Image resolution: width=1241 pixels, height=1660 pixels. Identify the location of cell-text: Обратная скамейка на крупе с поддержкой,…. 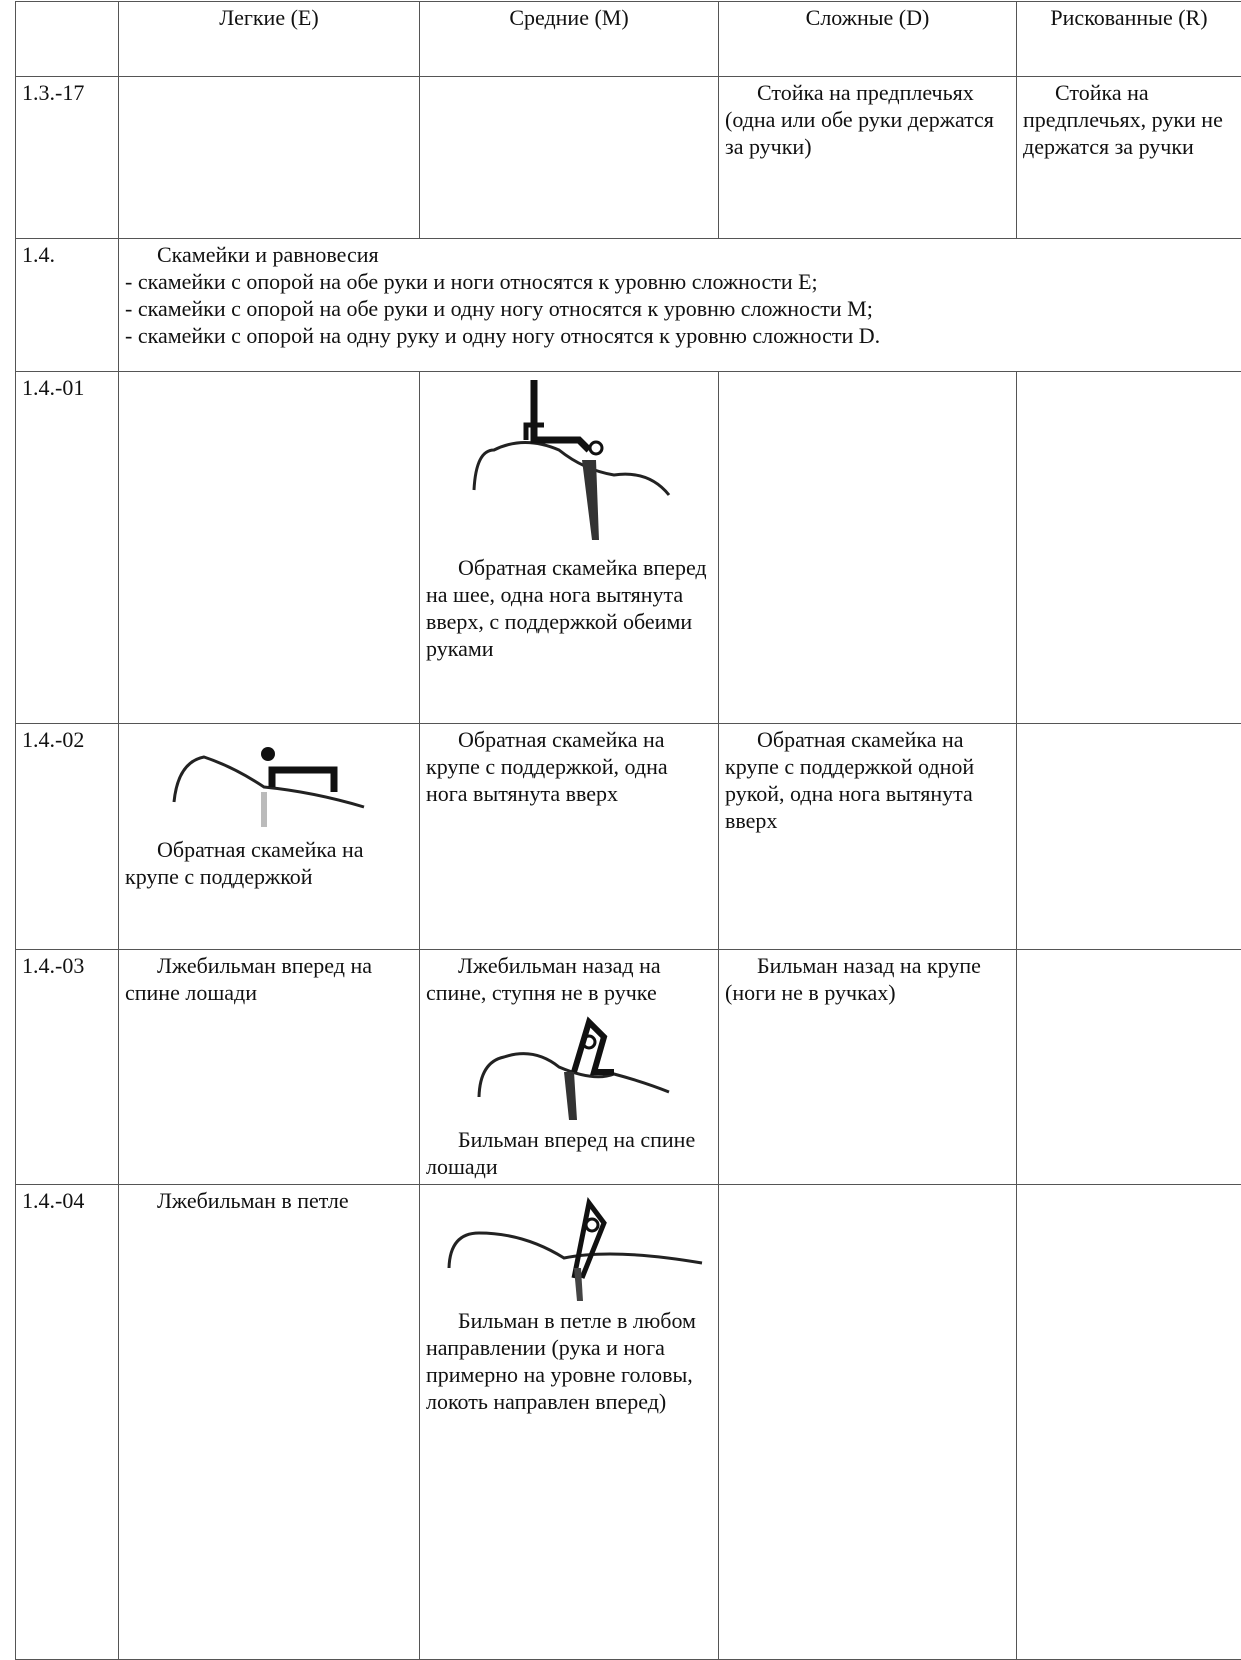
(569, 766).